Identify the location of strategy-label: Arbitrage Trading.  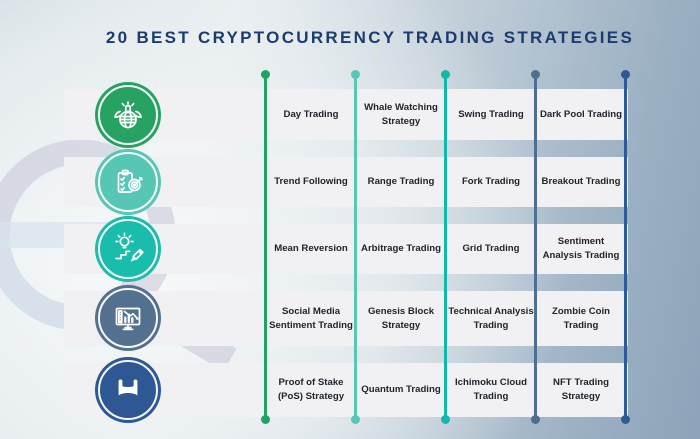
(401, 249).